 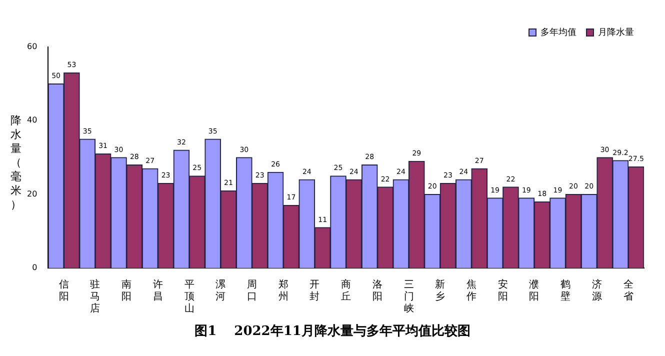 I want to click on text: 图1 2022年11月降水量与多年平均值比较图, so click(x=333, y=331).